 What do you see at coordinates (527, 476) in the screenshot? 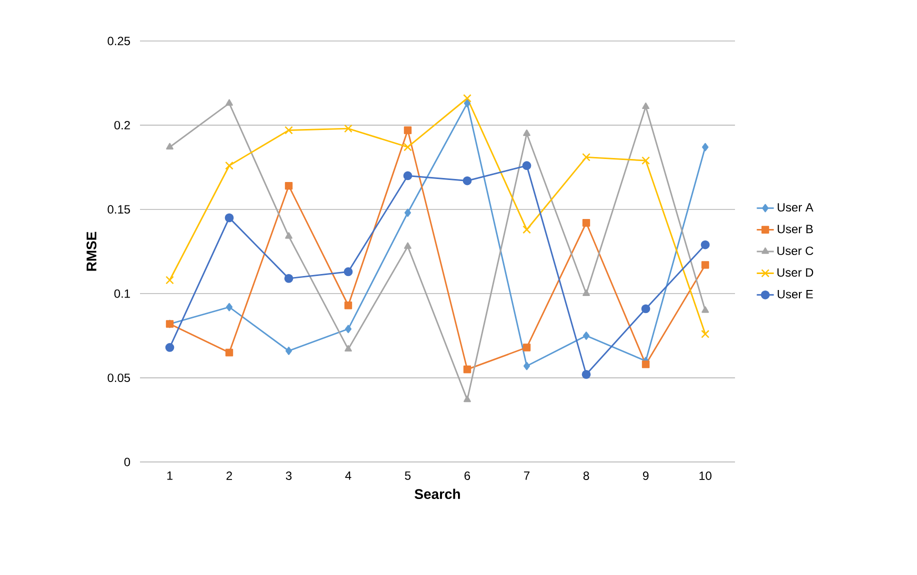
I see `x-tick-label: 7` at bounding box center [527, 476].